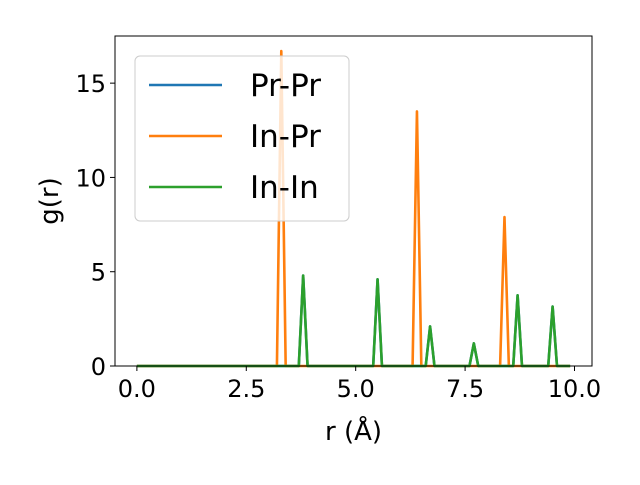 This screenshot has width=640, height=485. I want to click on legend-label-3: In-In, so click(284, 188).